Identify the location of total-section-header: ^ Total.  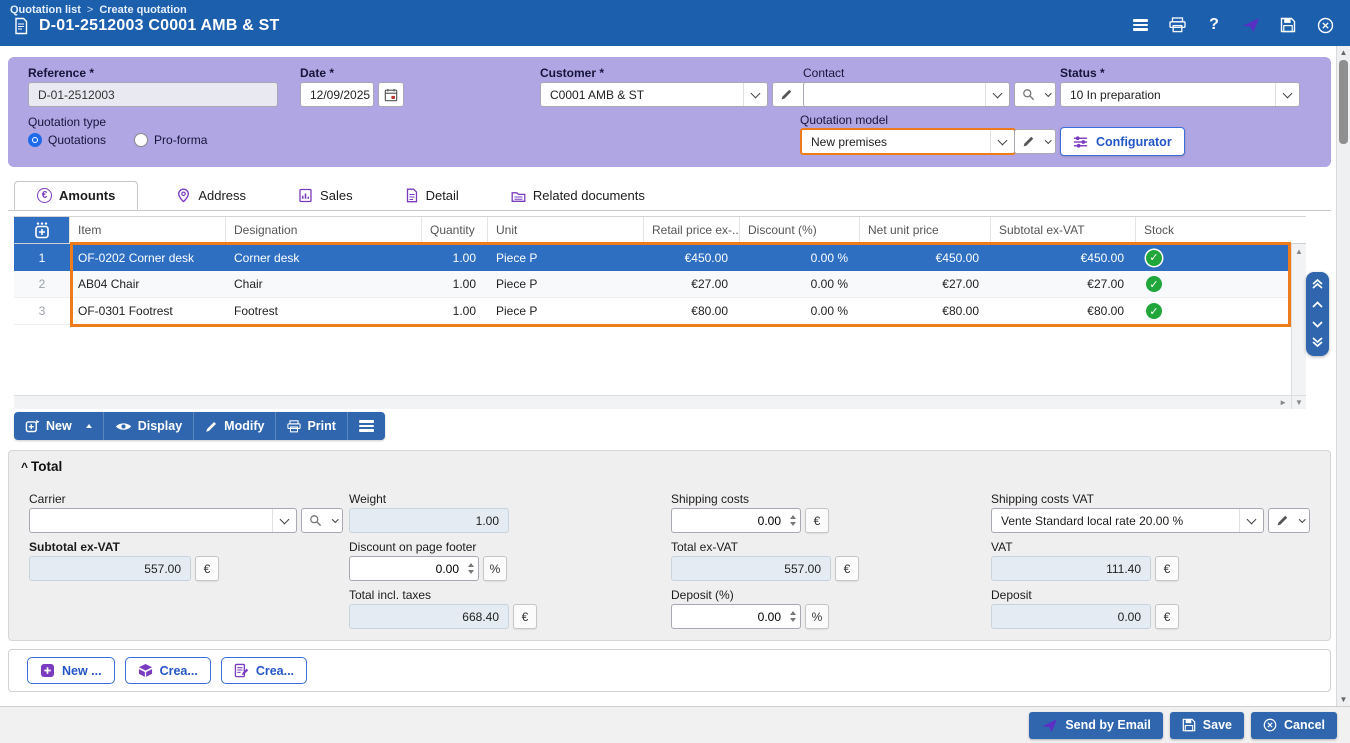
(41, 466).